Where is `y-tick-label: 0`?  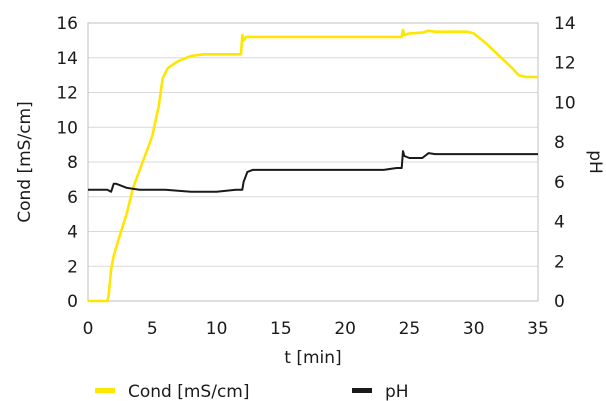
y-tick-label: 0 is located at coordinates (72, 302).